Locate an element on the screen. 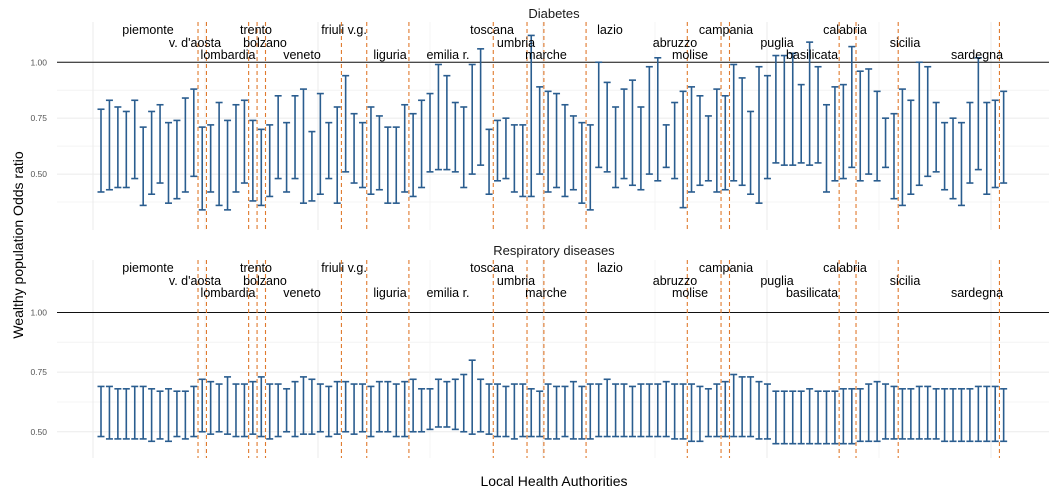 This screenshot has width=1051, height=491. y-tick-label: 0.75 is located at coordinates (38, 372).